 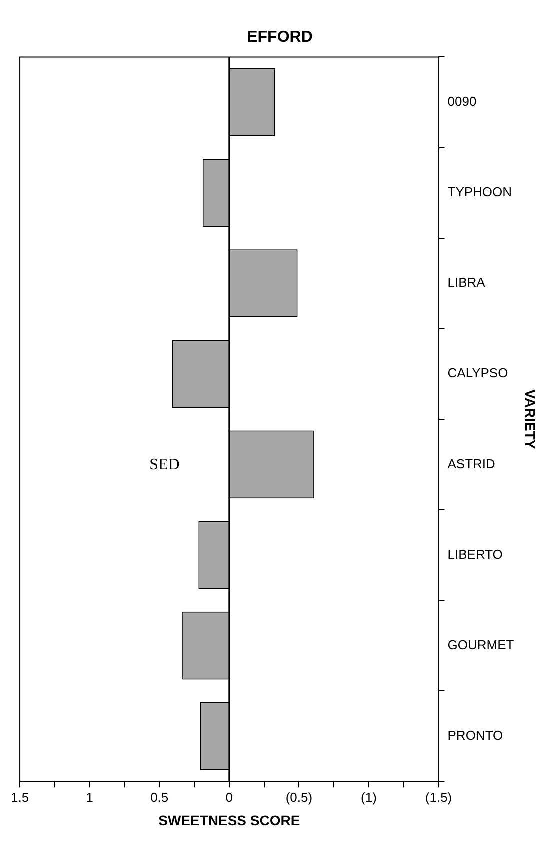 I want to click on x-tick-label: (0.5), so click(x=299, y=797).